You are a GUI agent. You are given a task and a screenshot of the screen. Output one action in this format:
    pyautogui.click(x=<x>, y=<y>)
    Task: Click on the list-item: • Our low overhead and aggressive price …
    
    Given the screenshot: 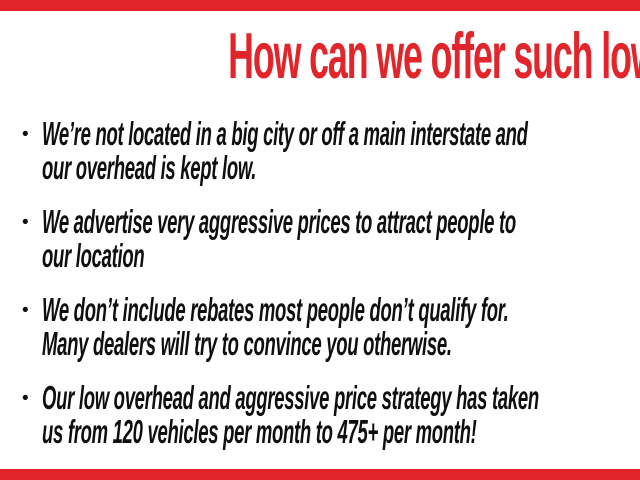 What is the action you would take?
    pyautogui.click(x=331, y=415)
    